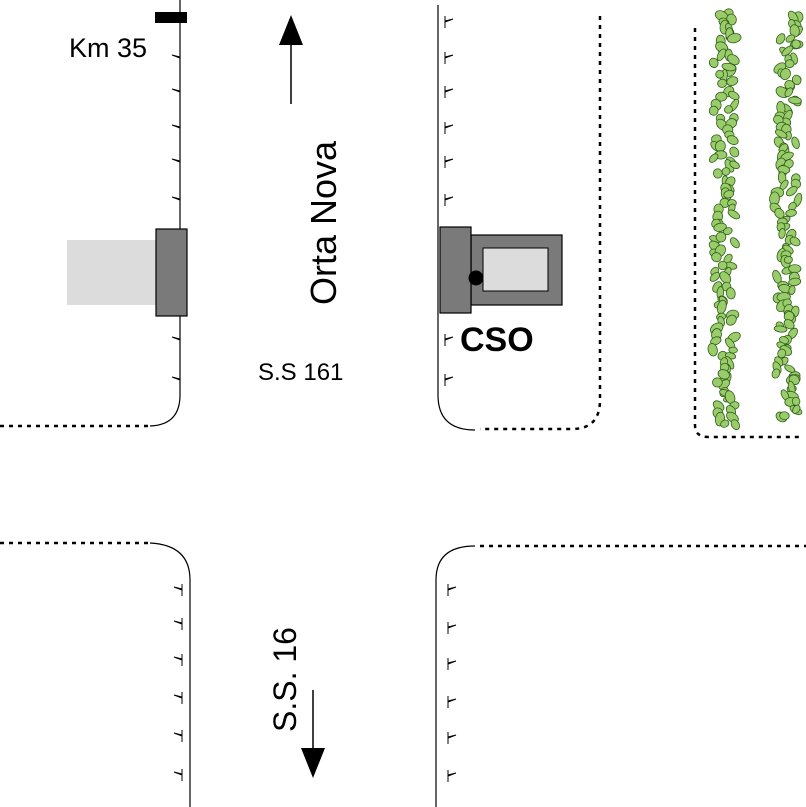 The image size is (806, 807). Describe the element at coordinates (165, 213) in the screenshot. I see `curb-northwest` at that location.